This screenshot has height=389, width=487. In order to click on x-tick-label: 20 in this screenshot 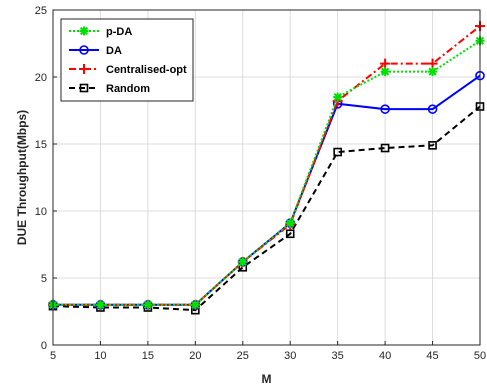, I will do `click(195, 356)`.